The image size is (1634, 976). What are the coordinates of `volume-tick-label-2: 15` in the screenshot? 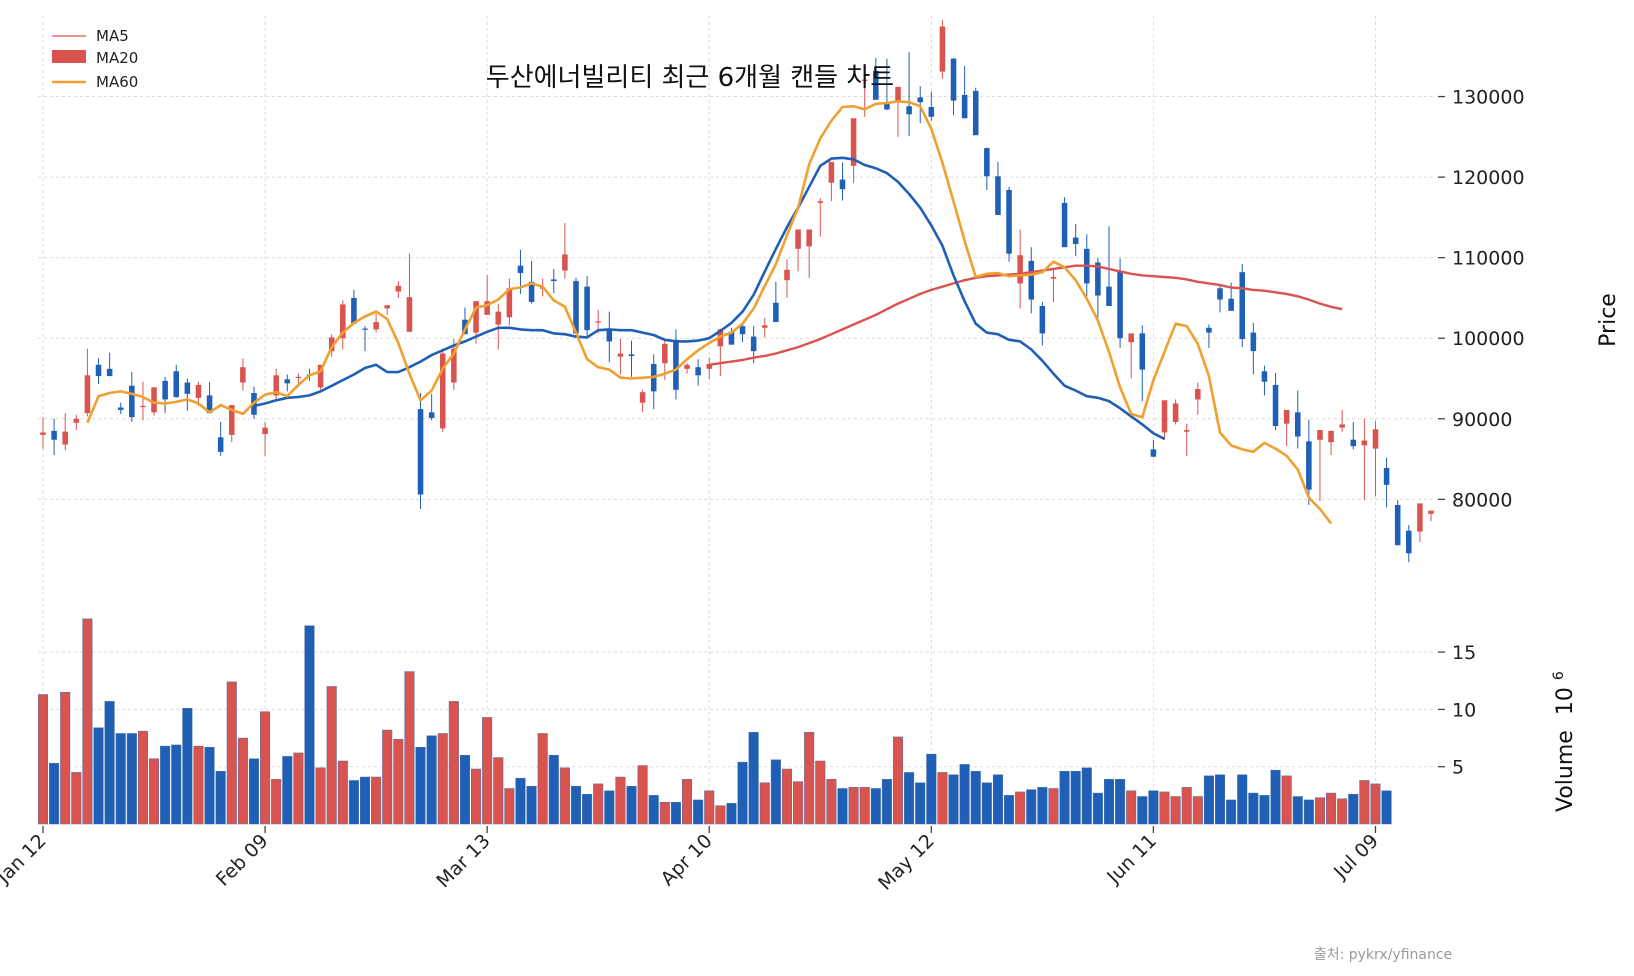 It's located at (1464, 653).